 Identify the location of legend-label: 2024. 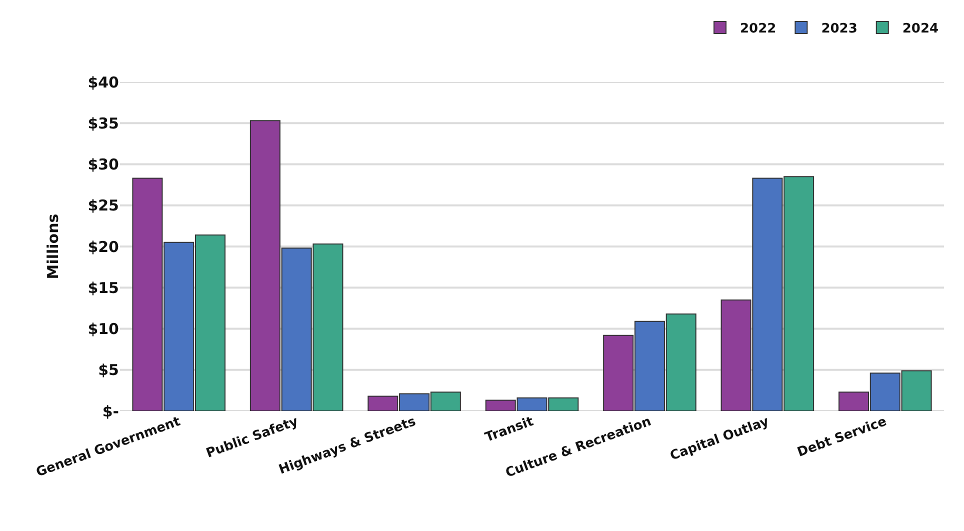
(920, 29).